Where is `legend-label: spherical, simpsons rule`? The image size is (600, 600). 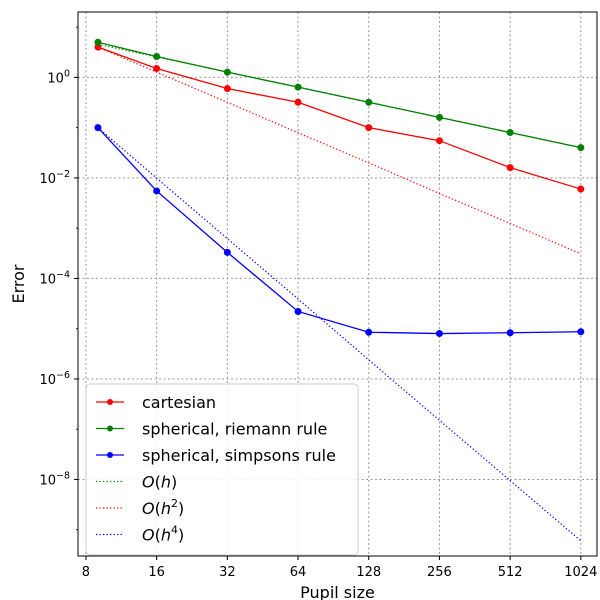 legend-label: spherical, simpsons rule is located at coordinates (239, 455).